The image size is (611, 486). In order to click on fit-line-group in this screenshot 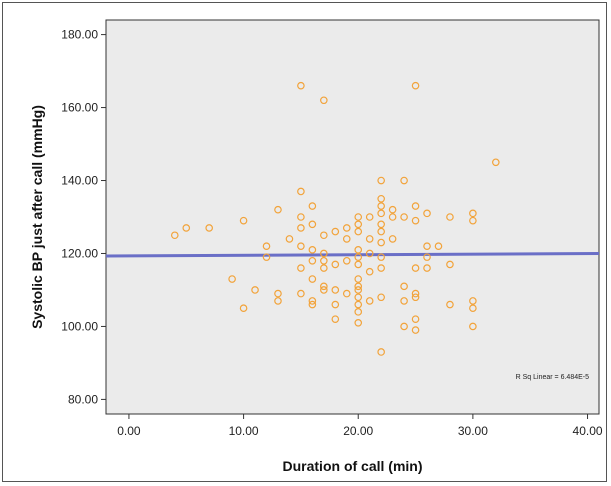, I will do `click(352, 254)`.